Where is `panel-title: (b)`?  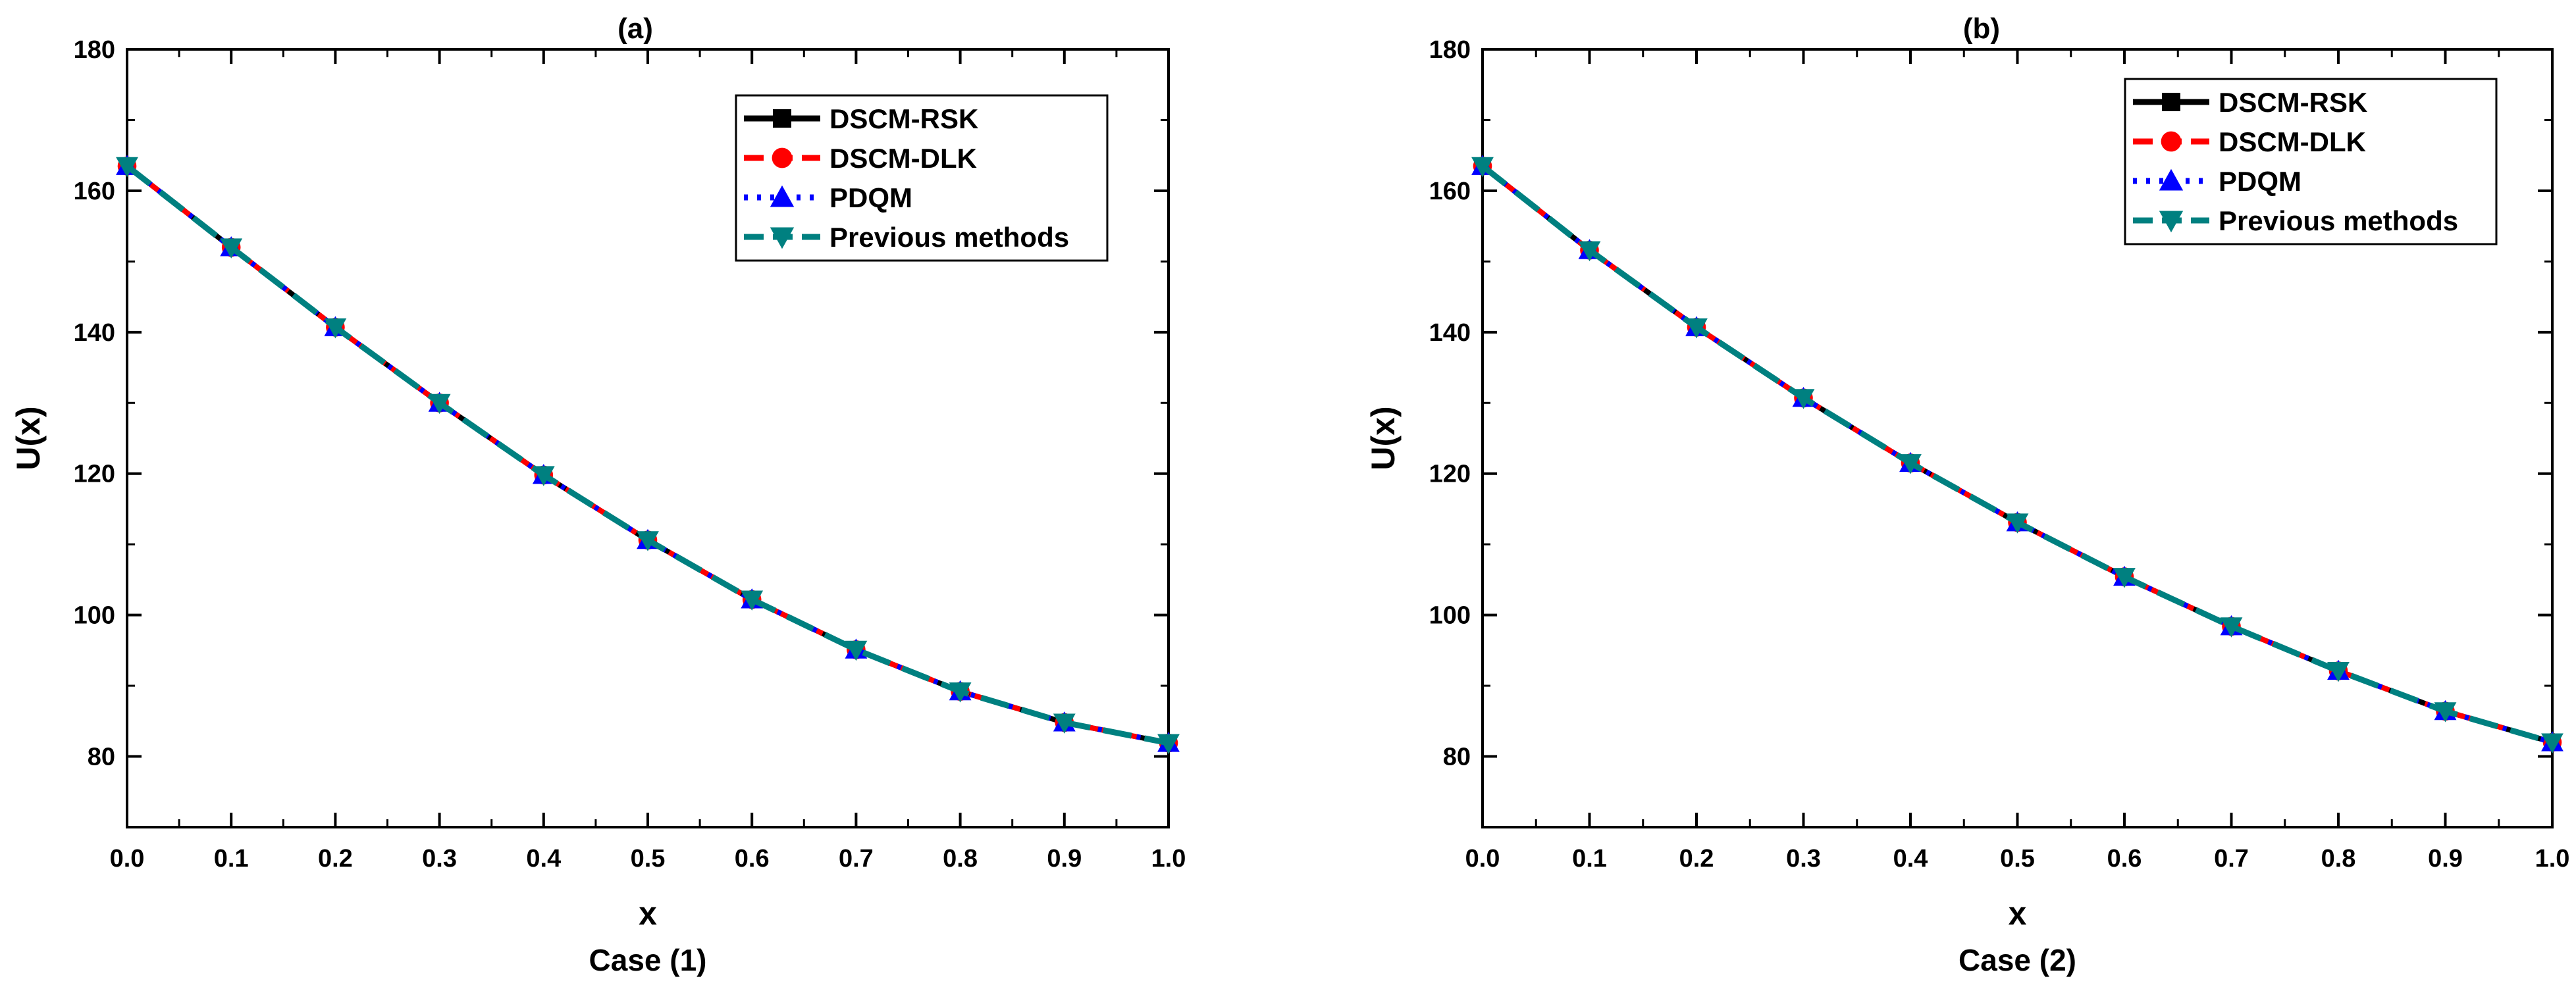
panel-title: (b) is located at coordinates (1981, 29).